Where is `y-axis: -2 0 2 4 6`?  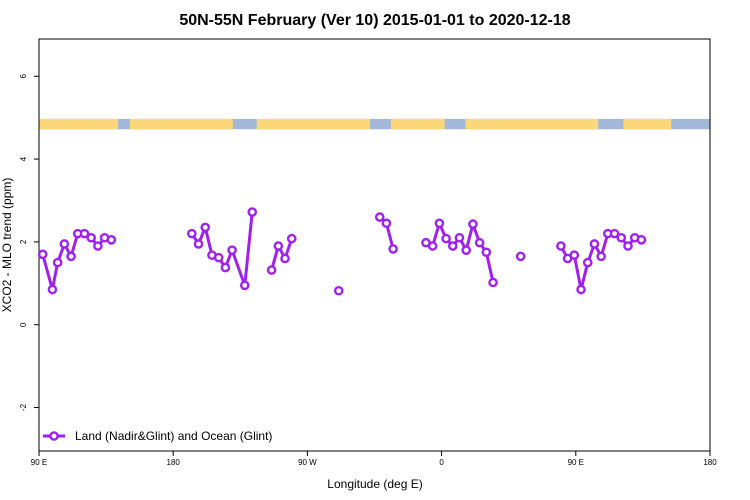 y-axis: -2 0 2 4 6 is located at coordinates (29, 242).